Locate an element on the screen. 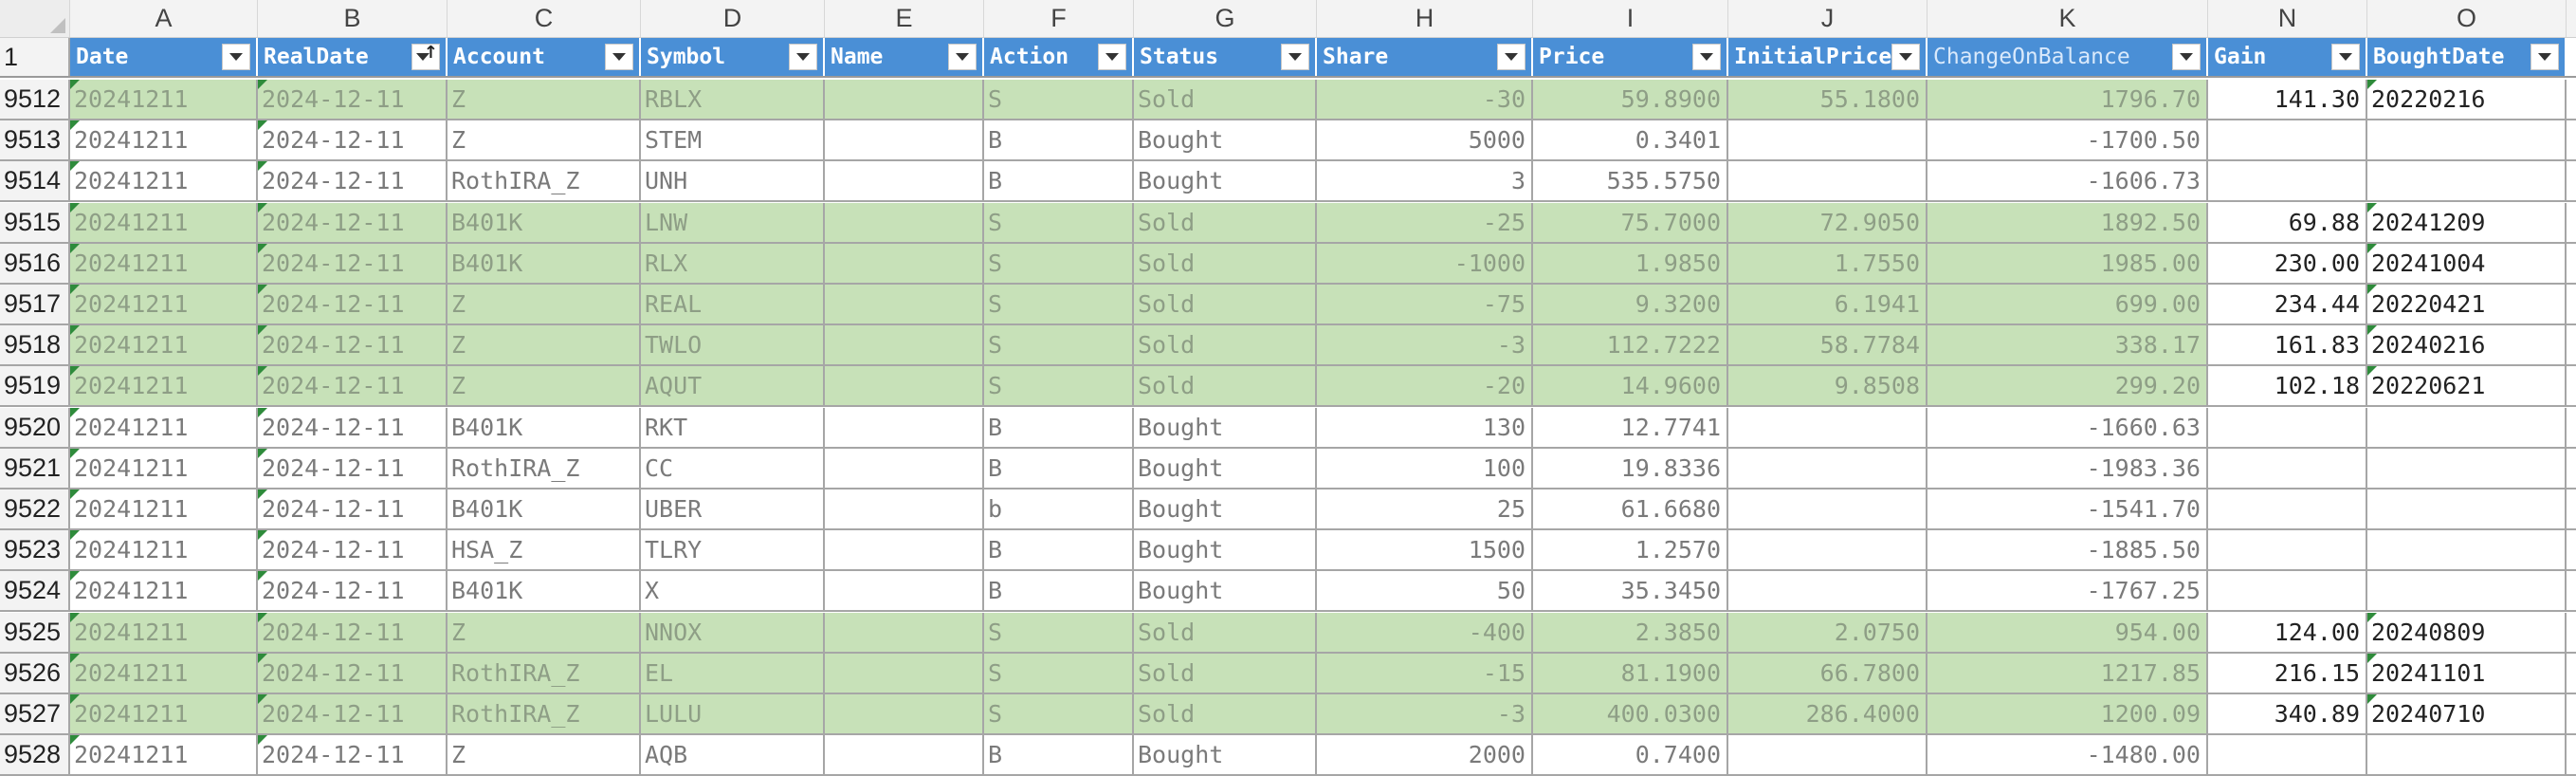 This screenshot has height=776, width=2576. cell-initialprice: 58.7784 is located at coordinates (1827, 345).